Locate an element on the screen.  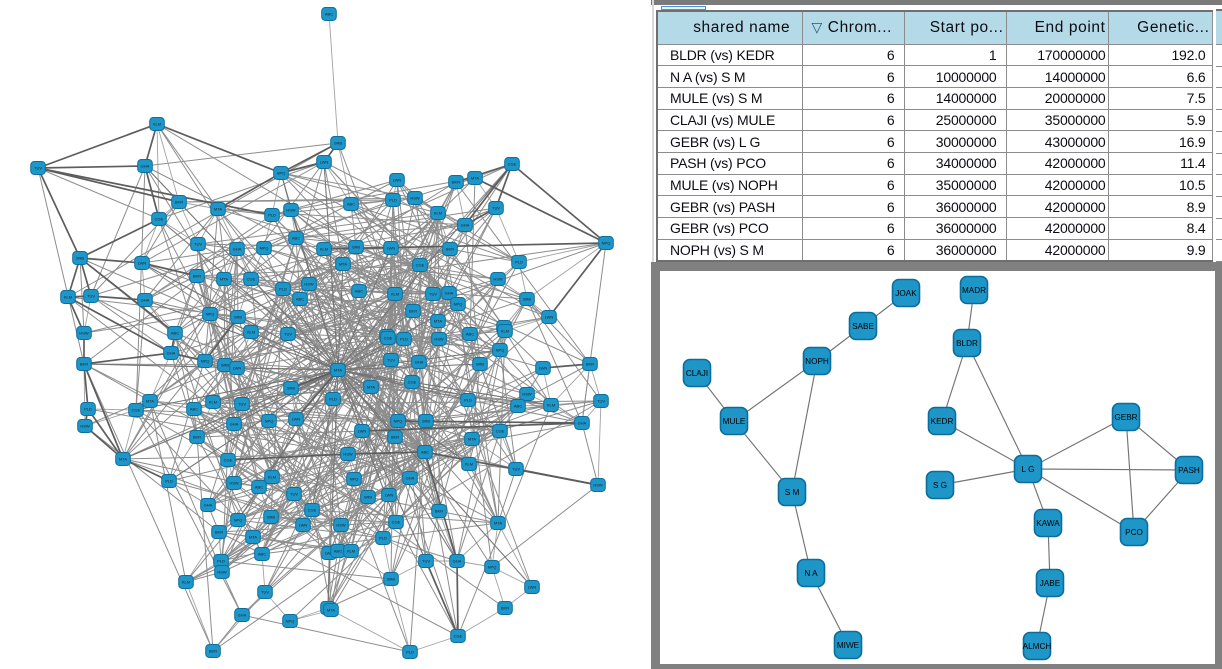
svg-text: KEDR is located at coordinates (942, 421).